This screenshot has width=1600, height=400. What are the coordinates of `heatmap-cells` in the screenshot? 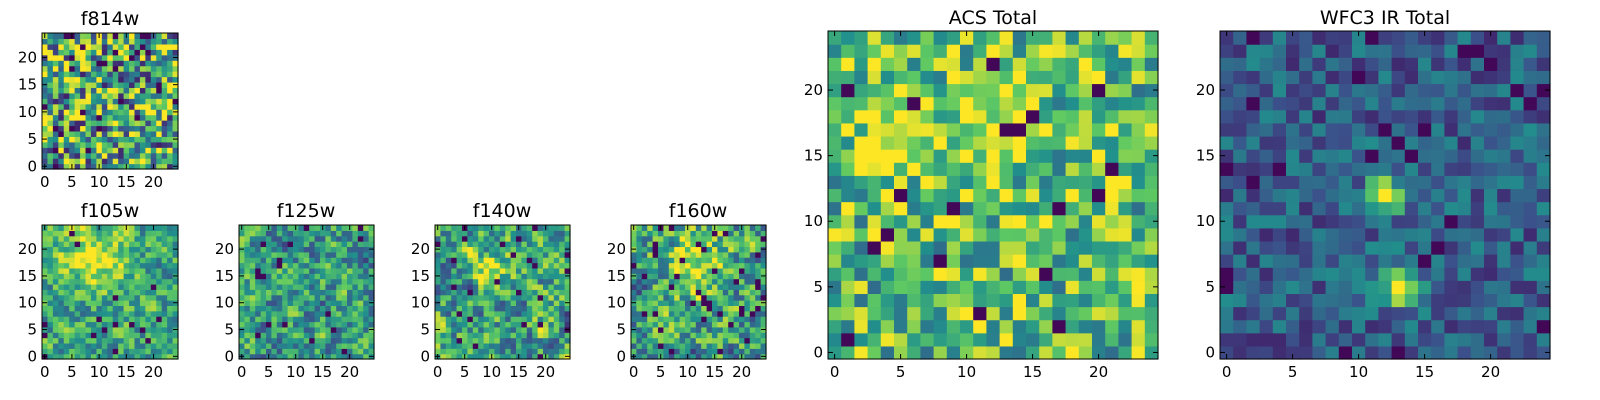 It's located at (110, 101).